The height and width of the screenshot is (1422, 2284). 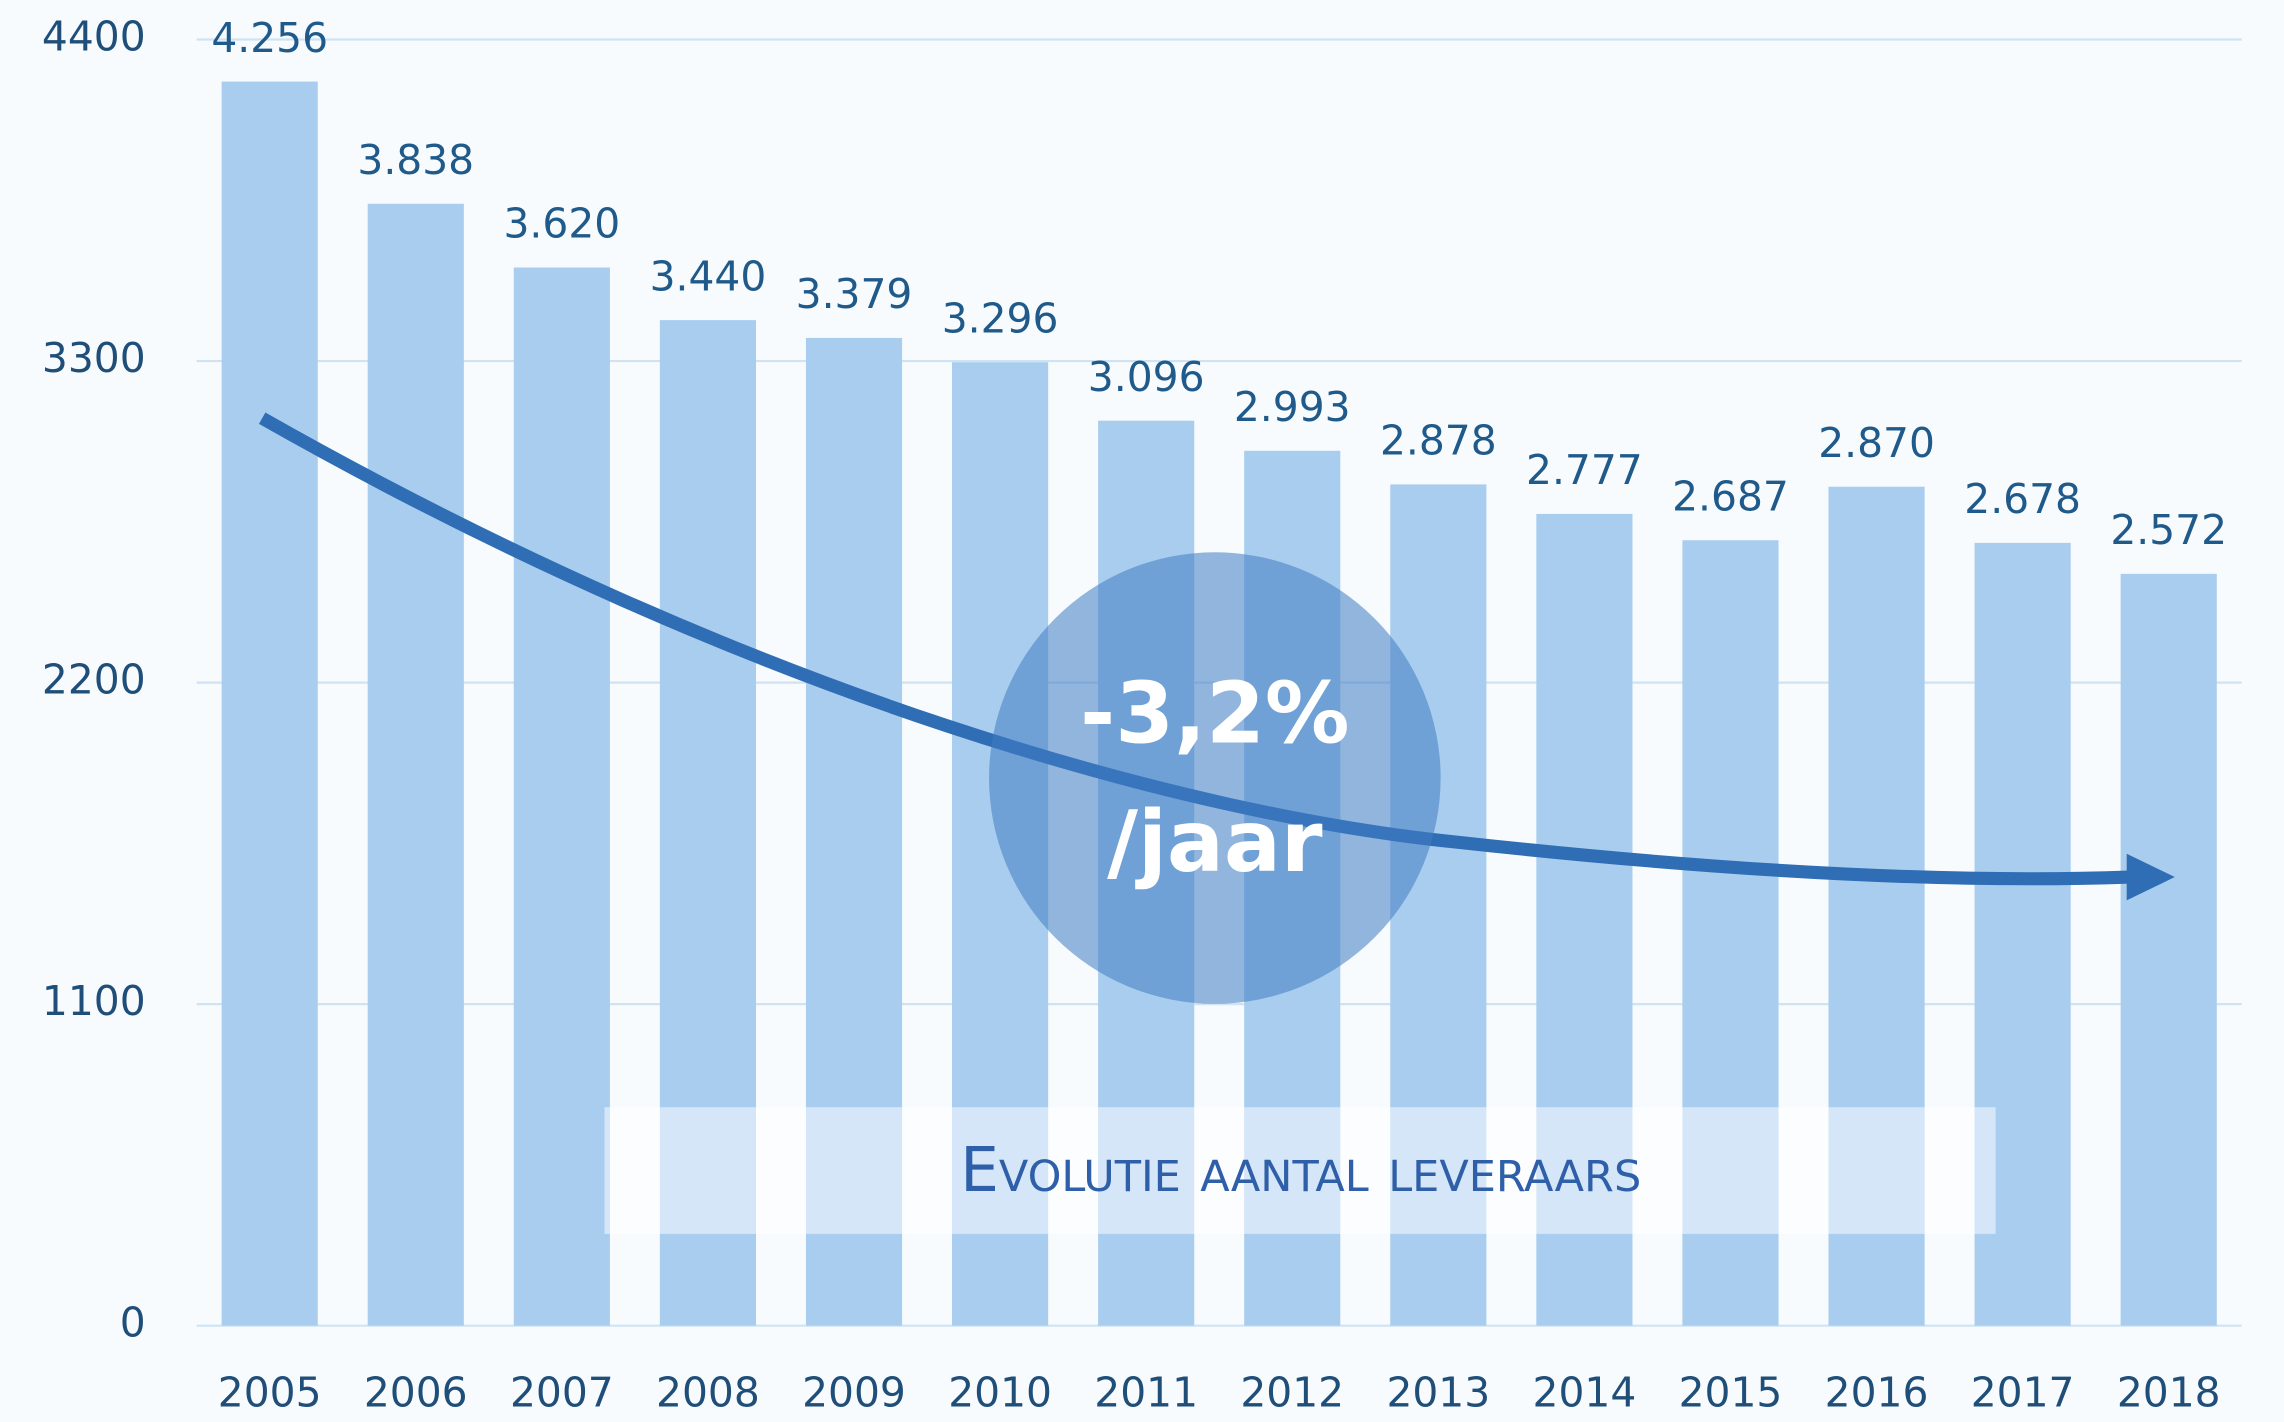 I want to click on x-tick-label: 2007, so click(x=562, y=1393).